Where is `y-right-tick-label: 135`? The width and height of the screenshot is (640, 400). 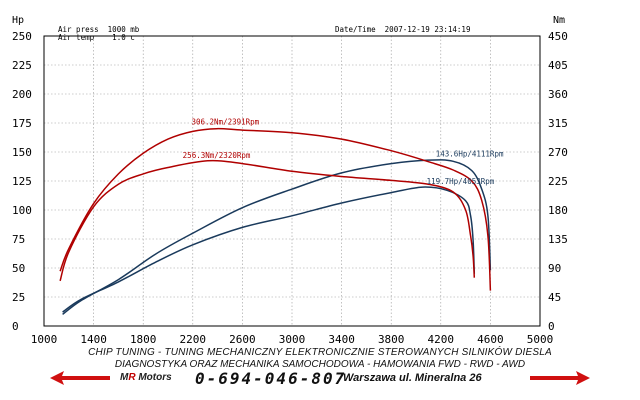 y-right-tick-label: 135 is located at coordinates (558, 239).